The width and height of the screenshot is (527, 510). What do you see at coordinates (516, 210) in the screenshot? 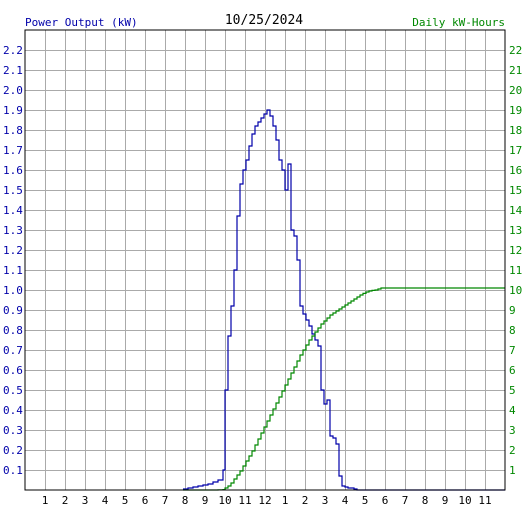
I see `right-tick-label: 14` at bounding box center [516, 210].